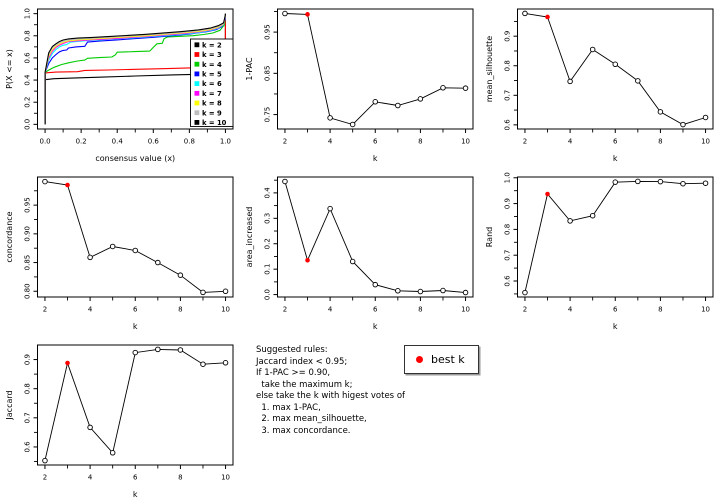  I want to click on svg-text: k = 9, so click(212, 113).